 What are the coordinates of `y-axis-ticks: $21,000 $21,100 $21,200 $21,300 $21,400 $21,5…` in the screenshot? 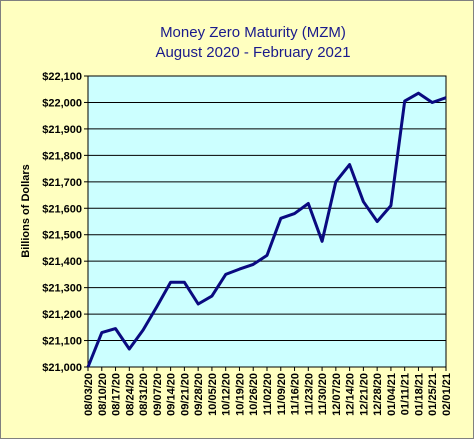 It's located at (65, 222).